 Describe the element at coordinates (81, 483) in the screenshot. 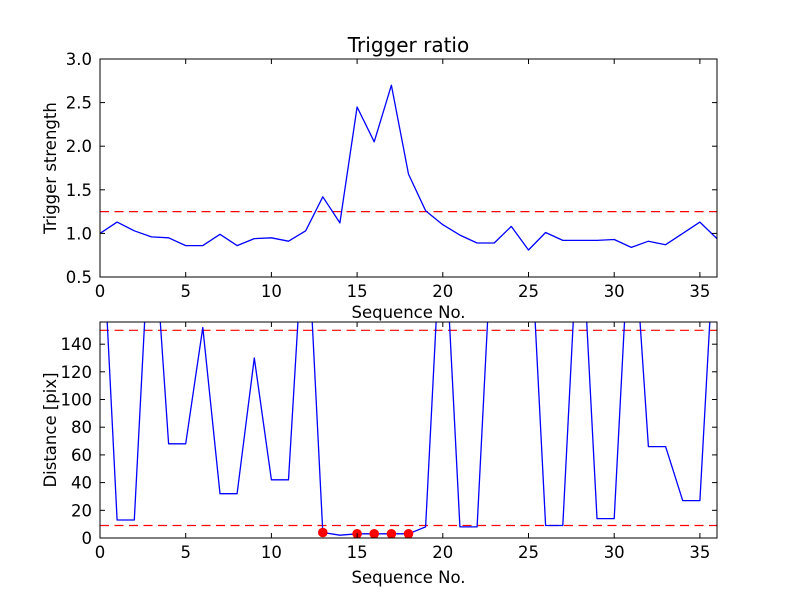

I see `y-tick-label: 40` at that location.